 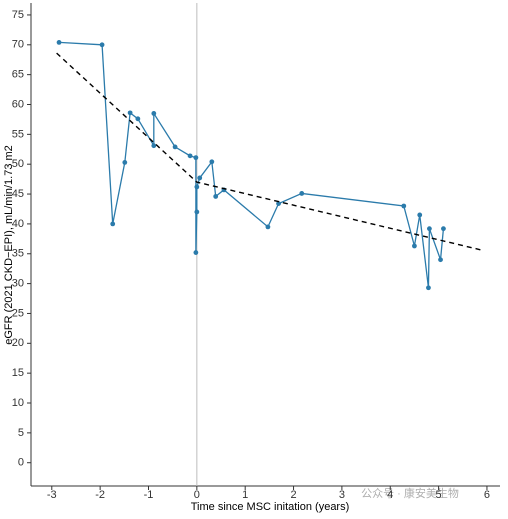 What do you see at coordinates (487, 495) in the screenshot?
I see `x-tick-label: 6` at bounding box center [487, 495].